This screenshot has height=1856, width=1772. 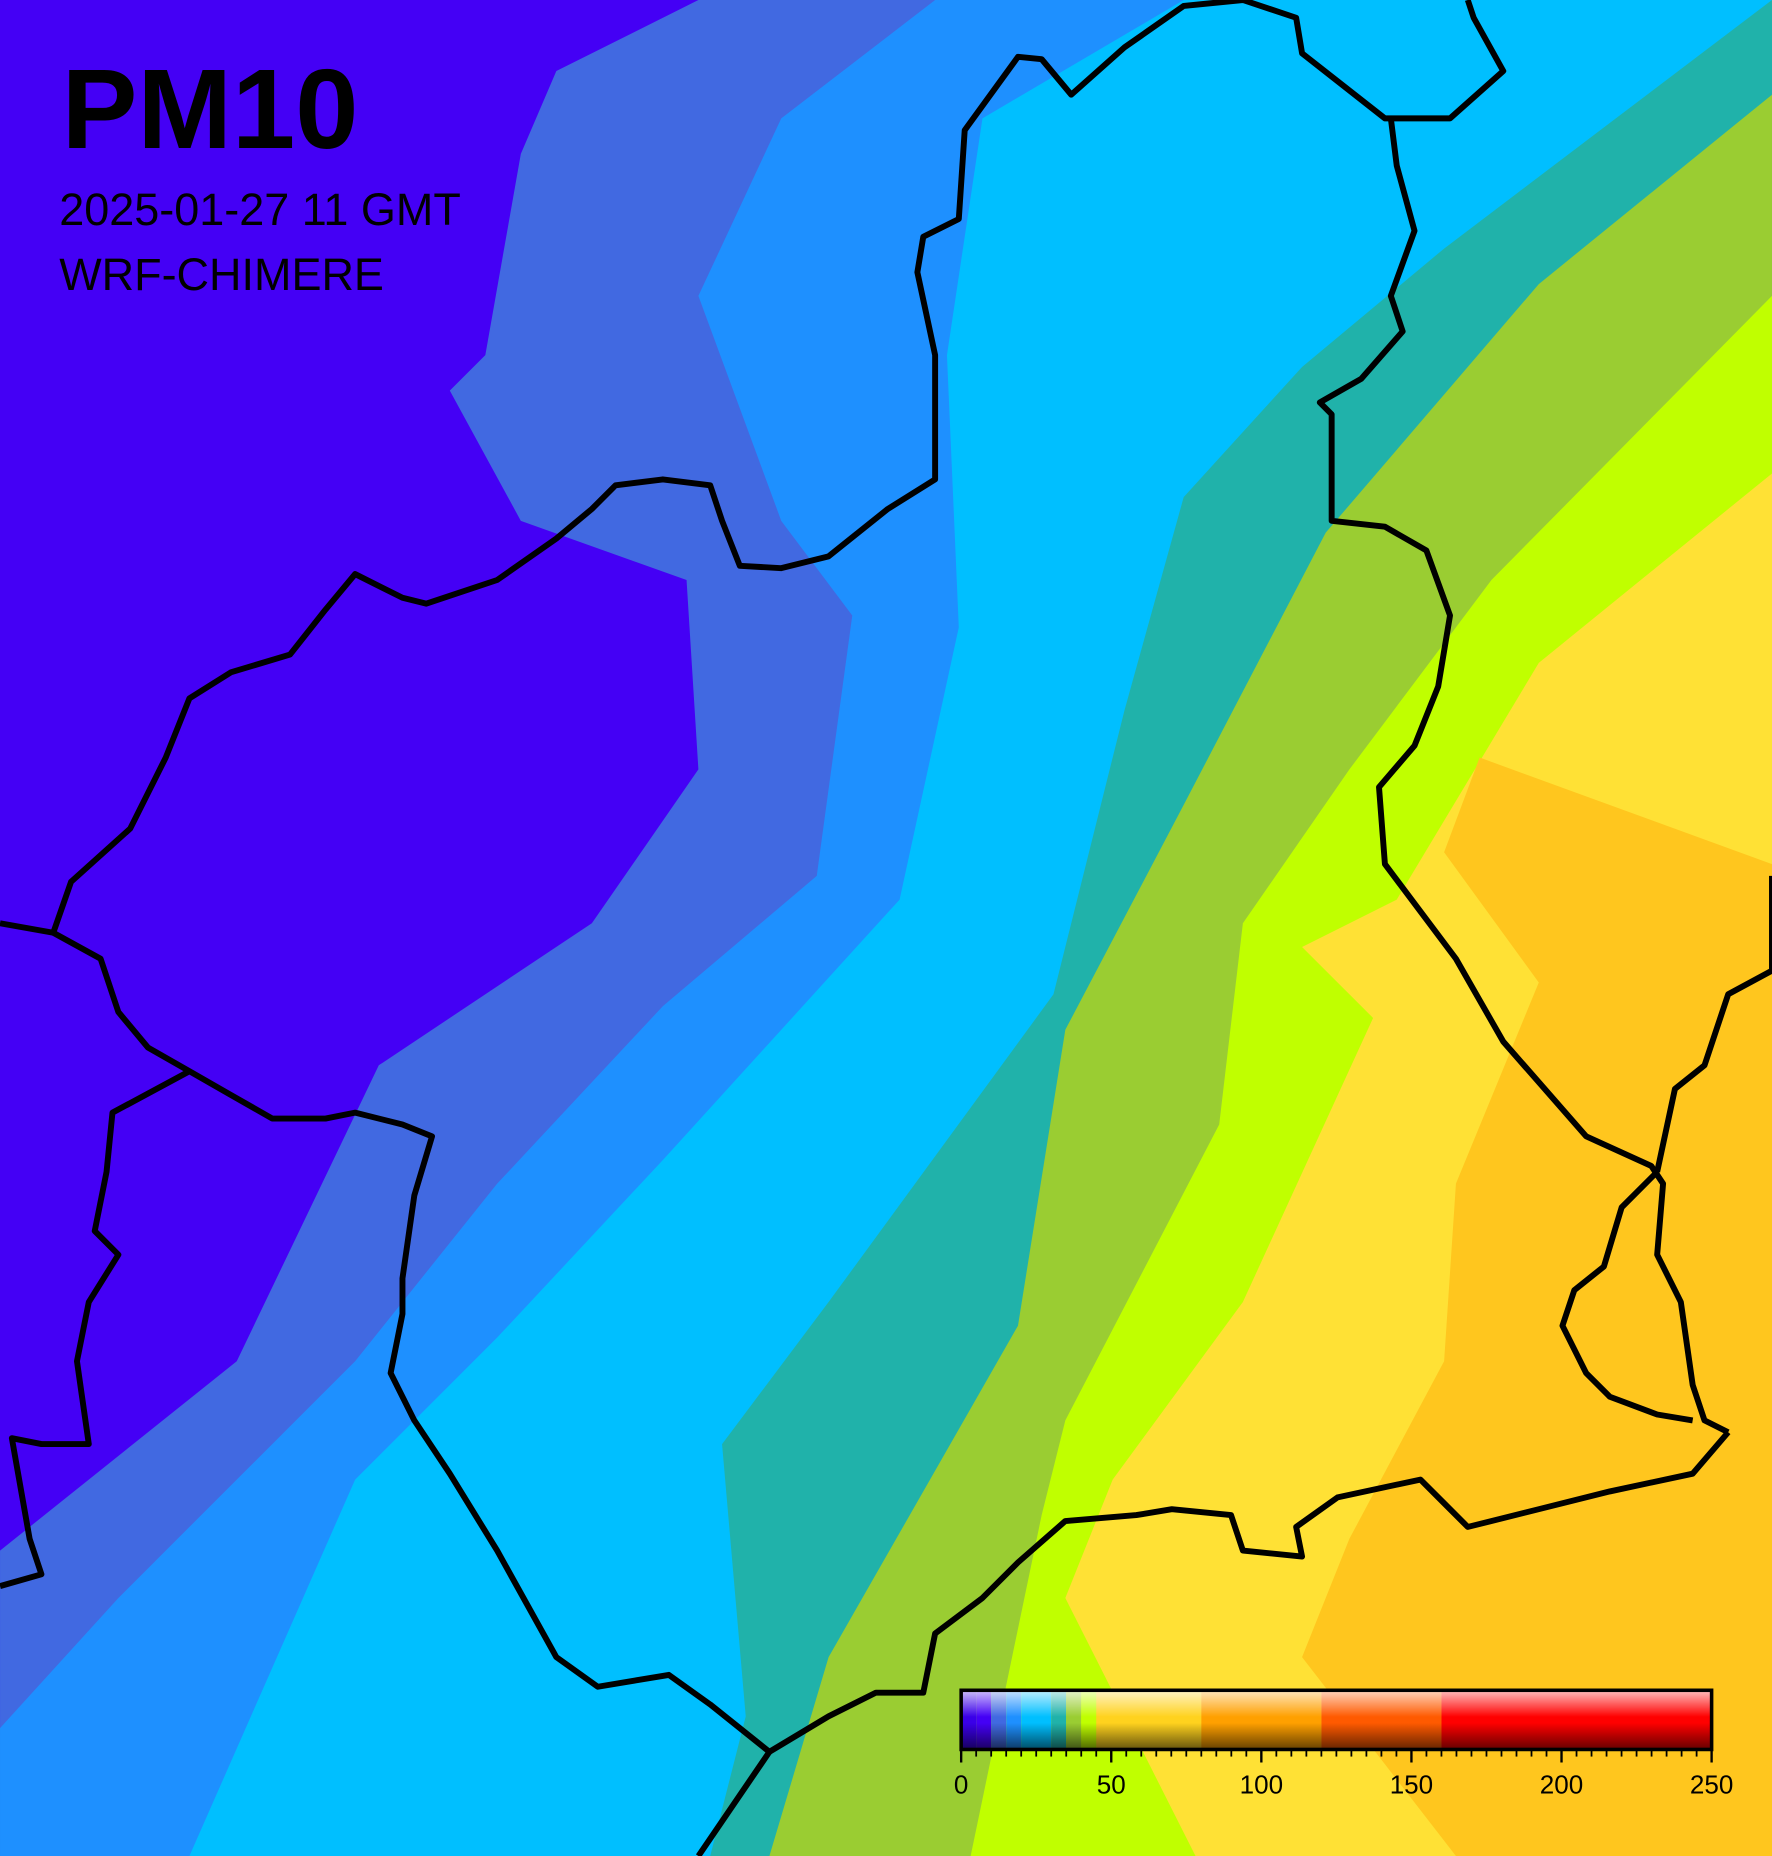 What do you see at coordinates (1411, 1784) in the screenshot?
I see `colorbar-tick-label: 150` at bounding box center [1411, 1784].